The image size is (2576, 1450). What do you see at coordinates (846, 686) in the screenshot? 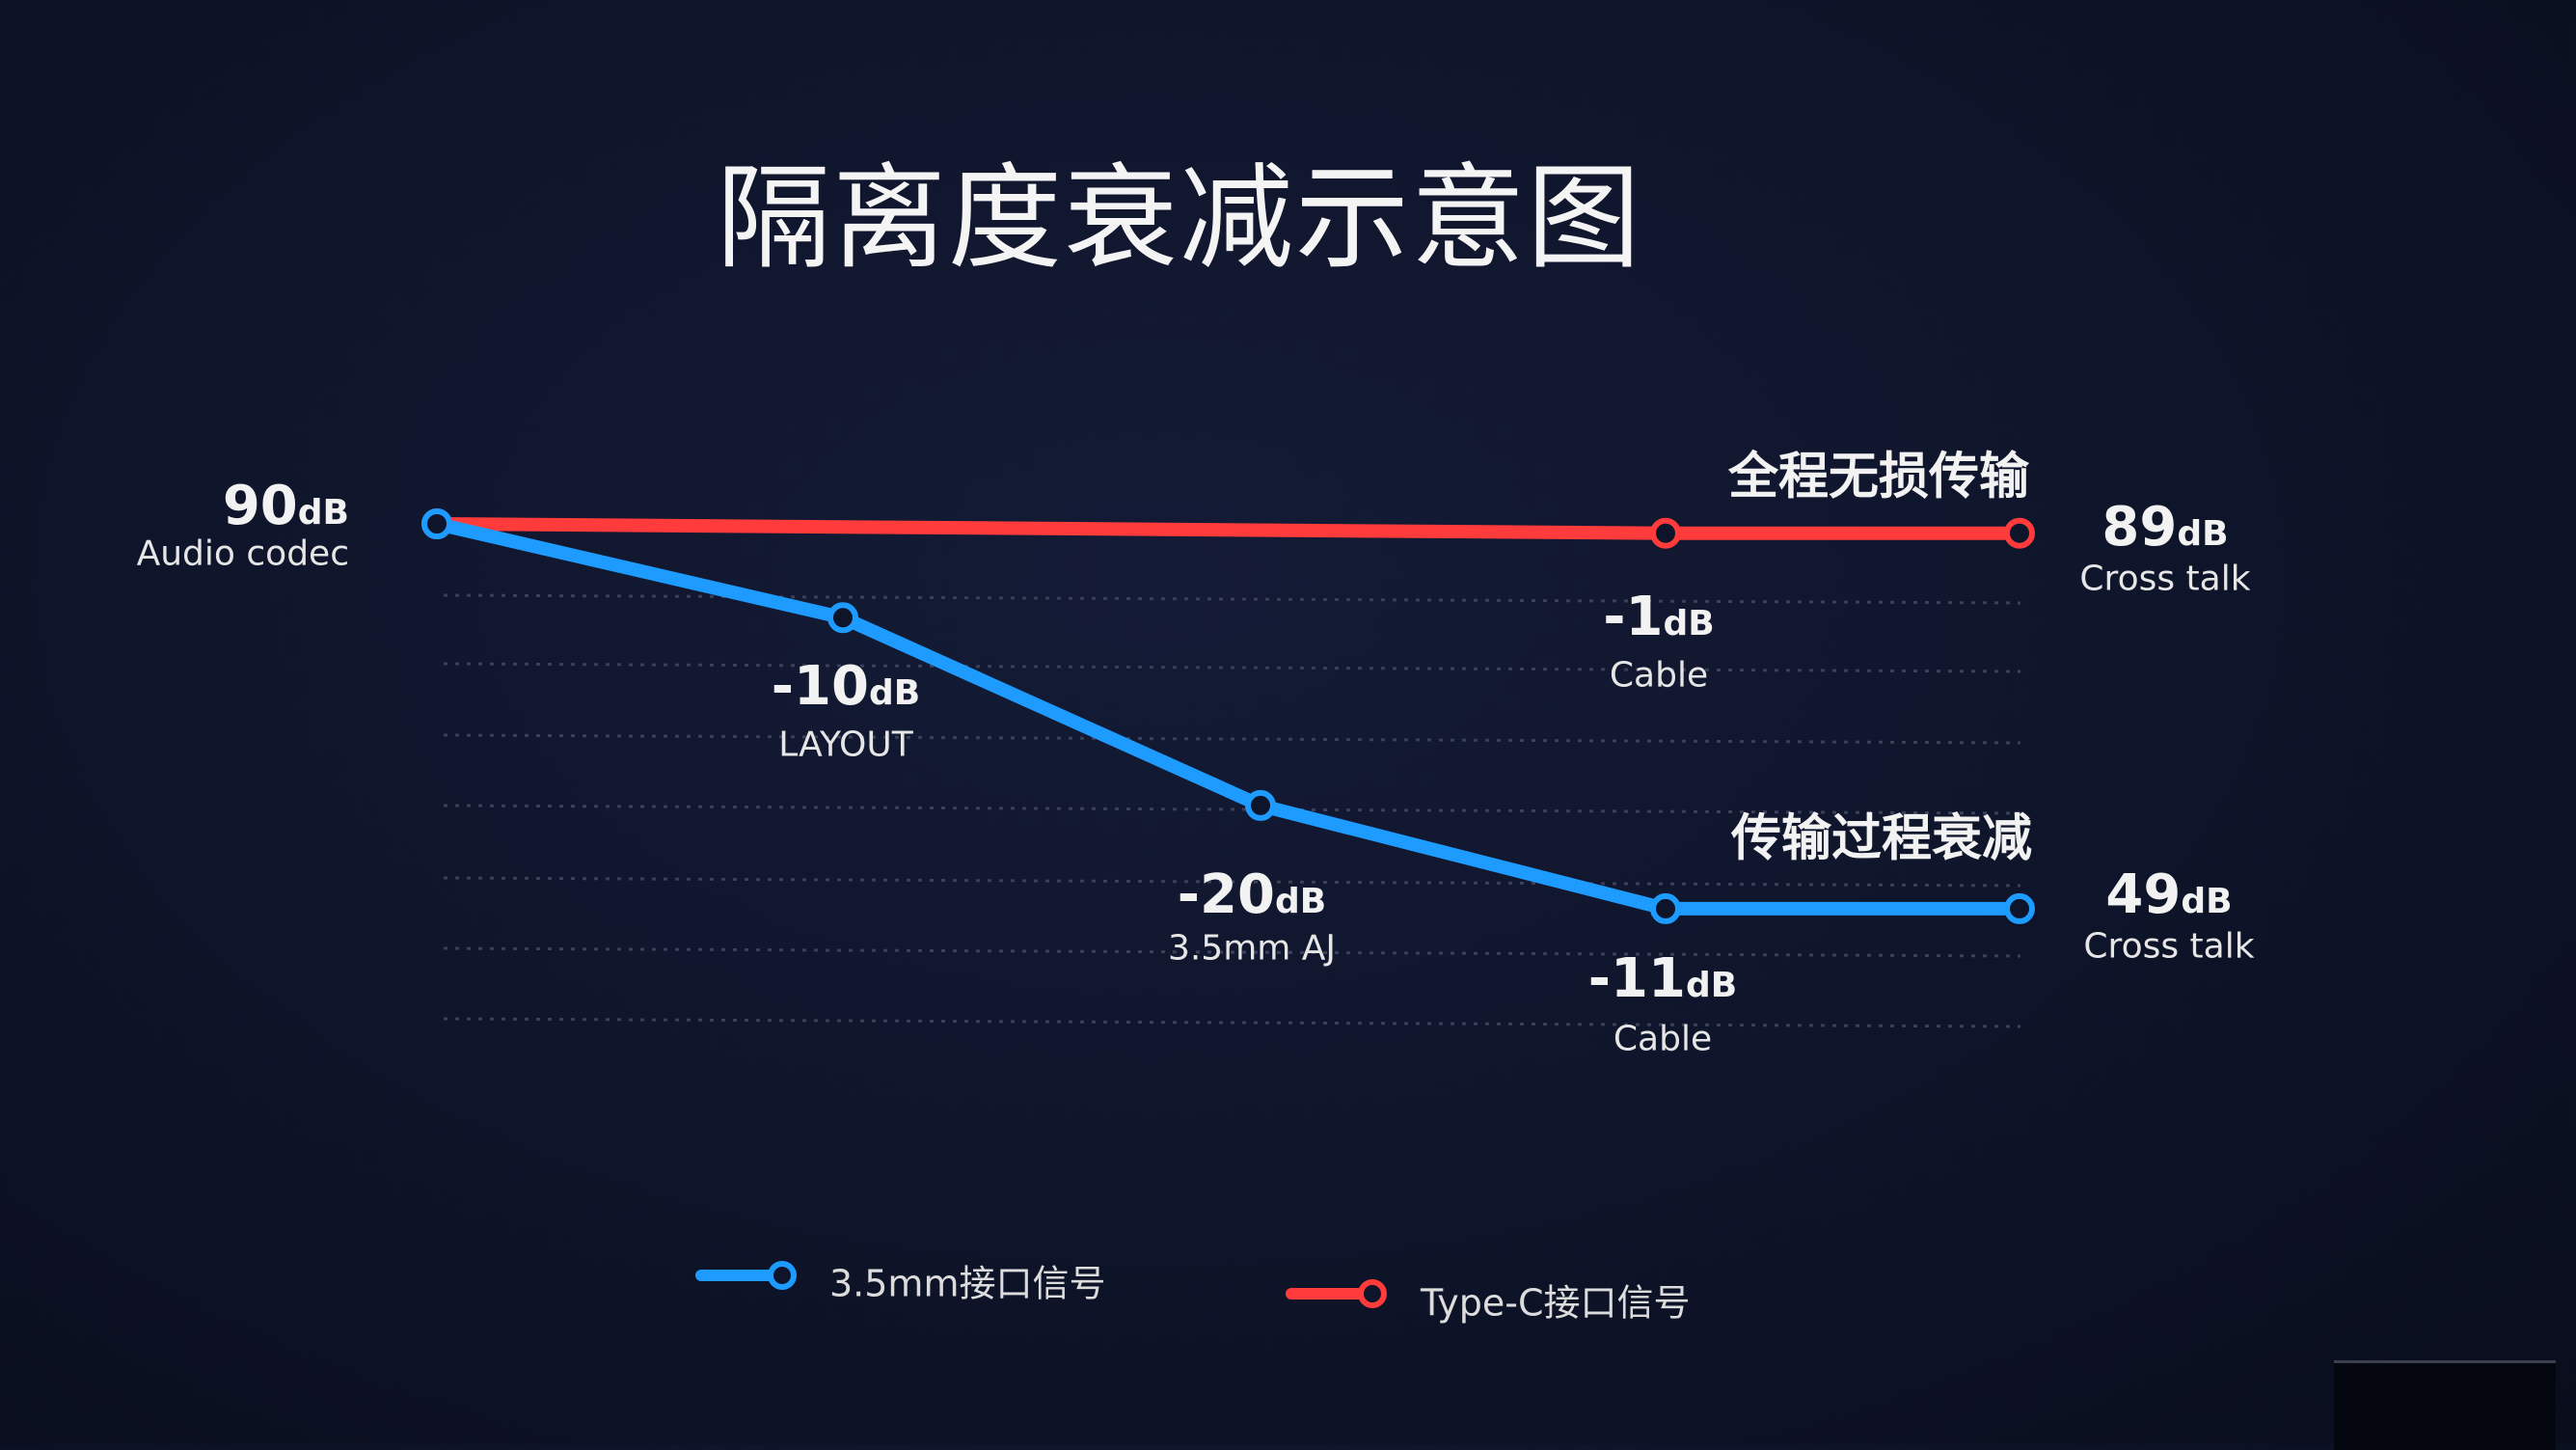
I see `layout-value-label: -10dB` at bounding box center [846, 686].